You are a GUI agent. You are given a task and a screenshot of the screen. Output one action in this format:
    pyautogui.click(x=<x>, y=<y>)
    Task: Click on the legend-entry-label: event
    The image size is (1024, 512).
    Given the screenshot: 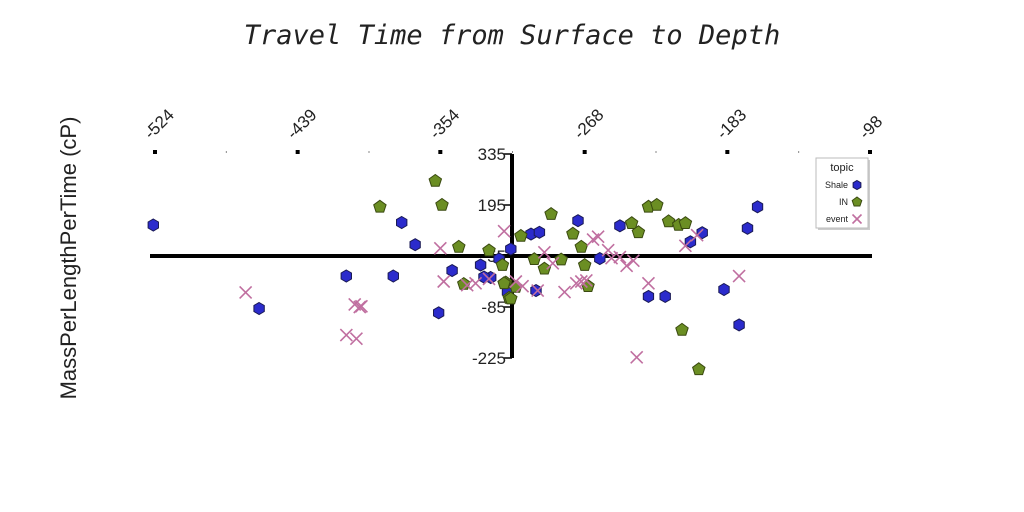 What is the action you would take?
    pyautogui.click(x=837, y=219)
    